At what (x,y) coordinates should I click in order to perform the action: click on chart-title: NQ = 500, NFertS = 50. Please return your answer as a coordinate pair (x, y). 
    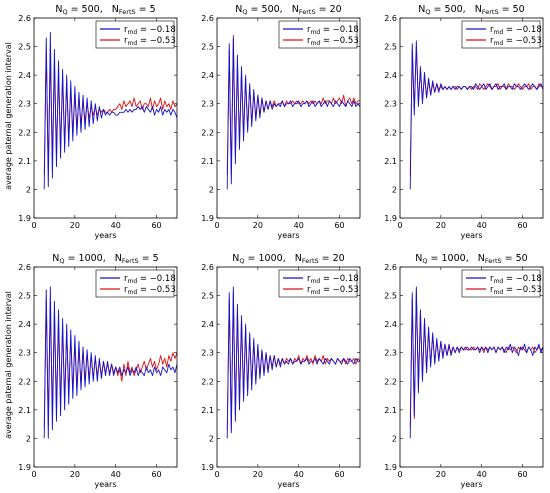
    Looking at the image, I should click on (471, 10).